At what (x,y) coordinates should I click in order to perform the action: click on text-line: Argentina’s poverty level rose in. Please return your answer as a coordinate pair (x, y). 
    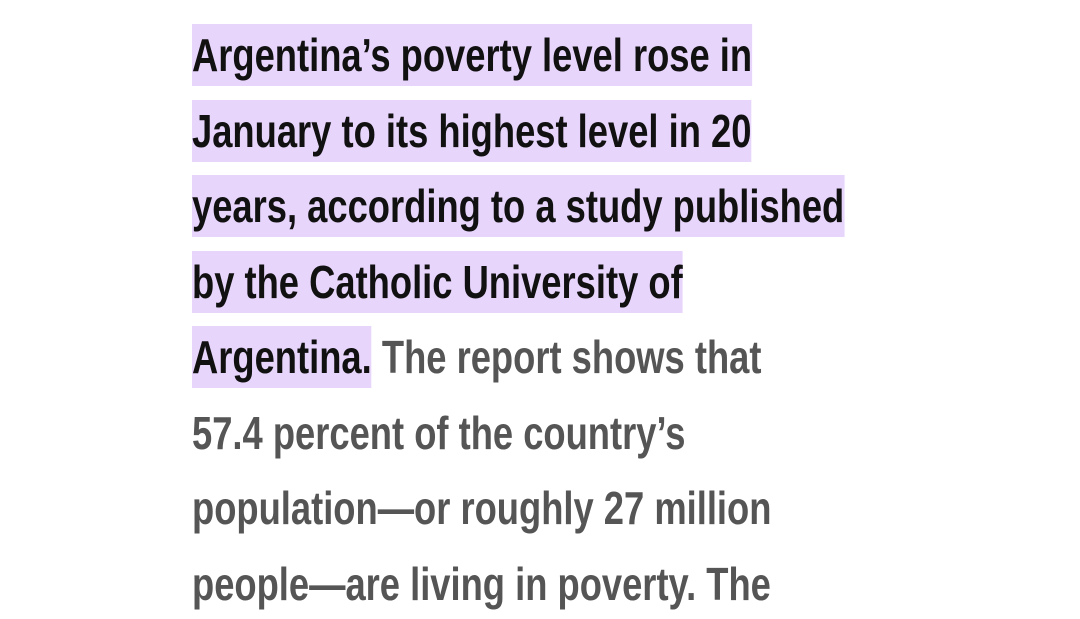
    Looking at the image, I should click on (472, 55).